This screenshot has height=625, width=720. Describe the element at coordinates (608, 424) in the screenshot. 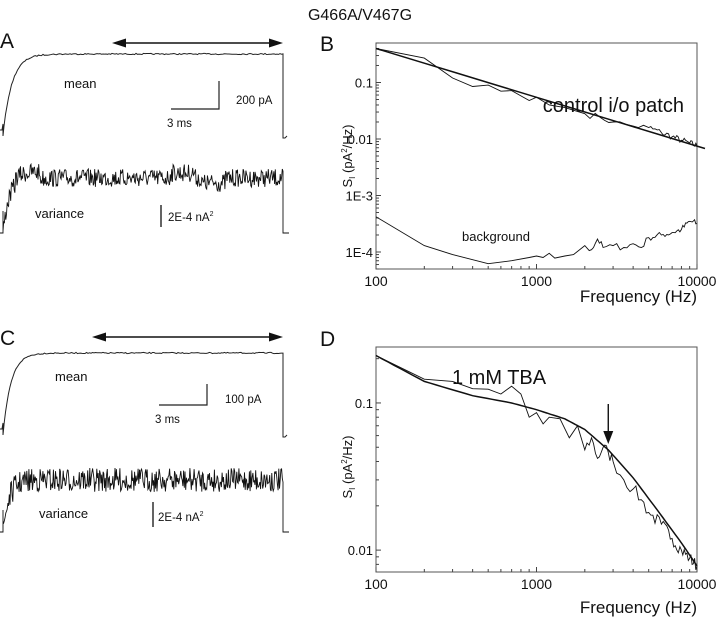

I see `corner-frequency-arrow` at that location.